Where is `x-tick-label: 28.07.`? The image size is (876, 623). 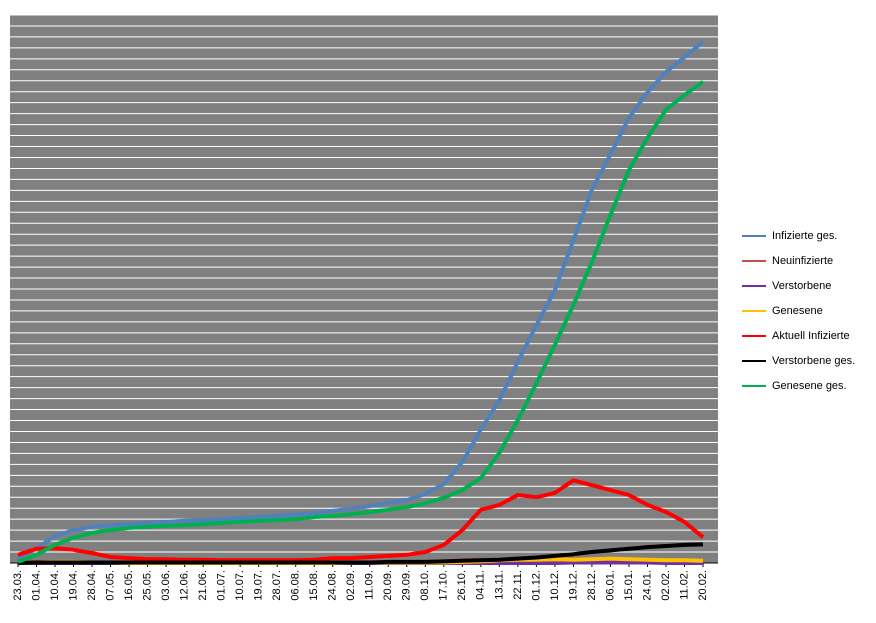 x-tick-label: 28.07. is located at coordinates (277, 585).